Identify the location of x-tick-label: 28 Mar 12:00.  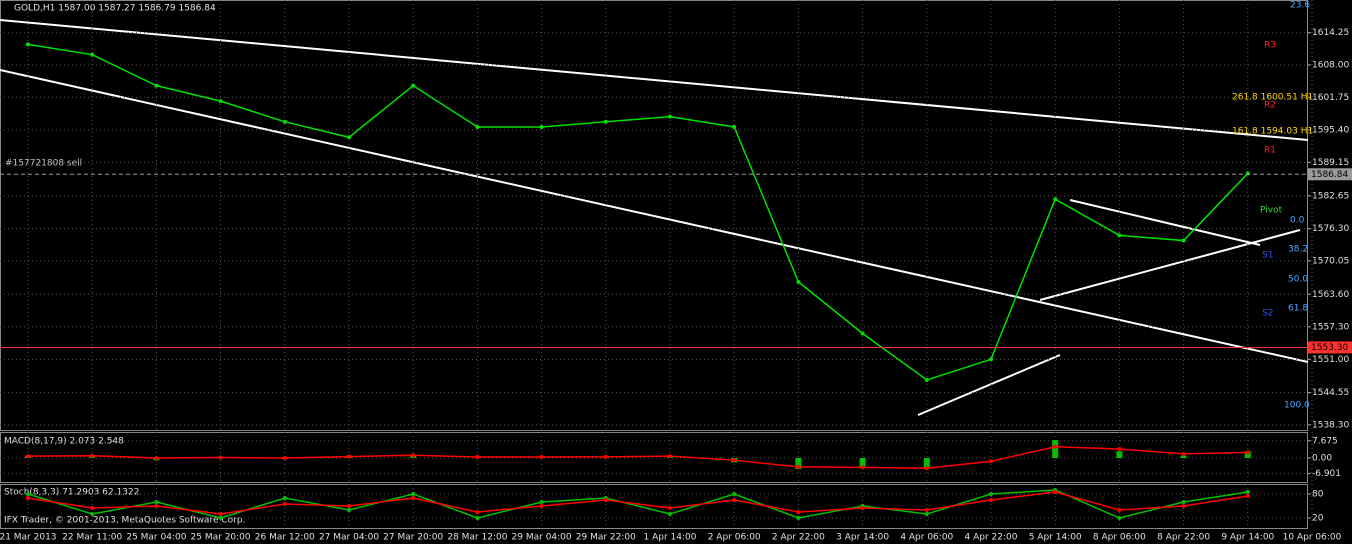
(477, 538).